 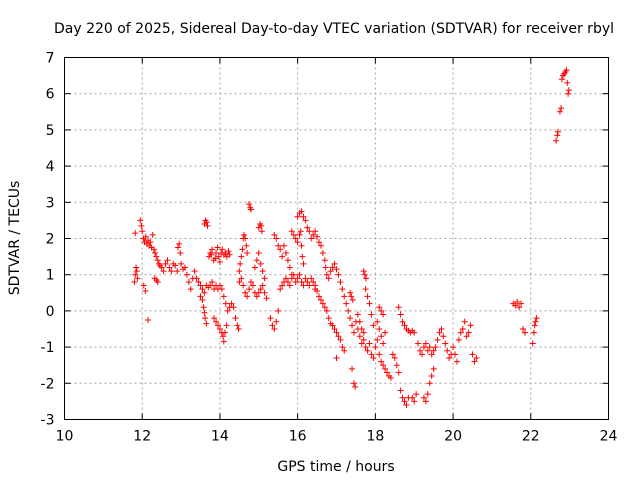 What do you see at coordinates (142, 437) in the screenshot?
I see `x-tick-label: 12` at bounding box center [142, 437].